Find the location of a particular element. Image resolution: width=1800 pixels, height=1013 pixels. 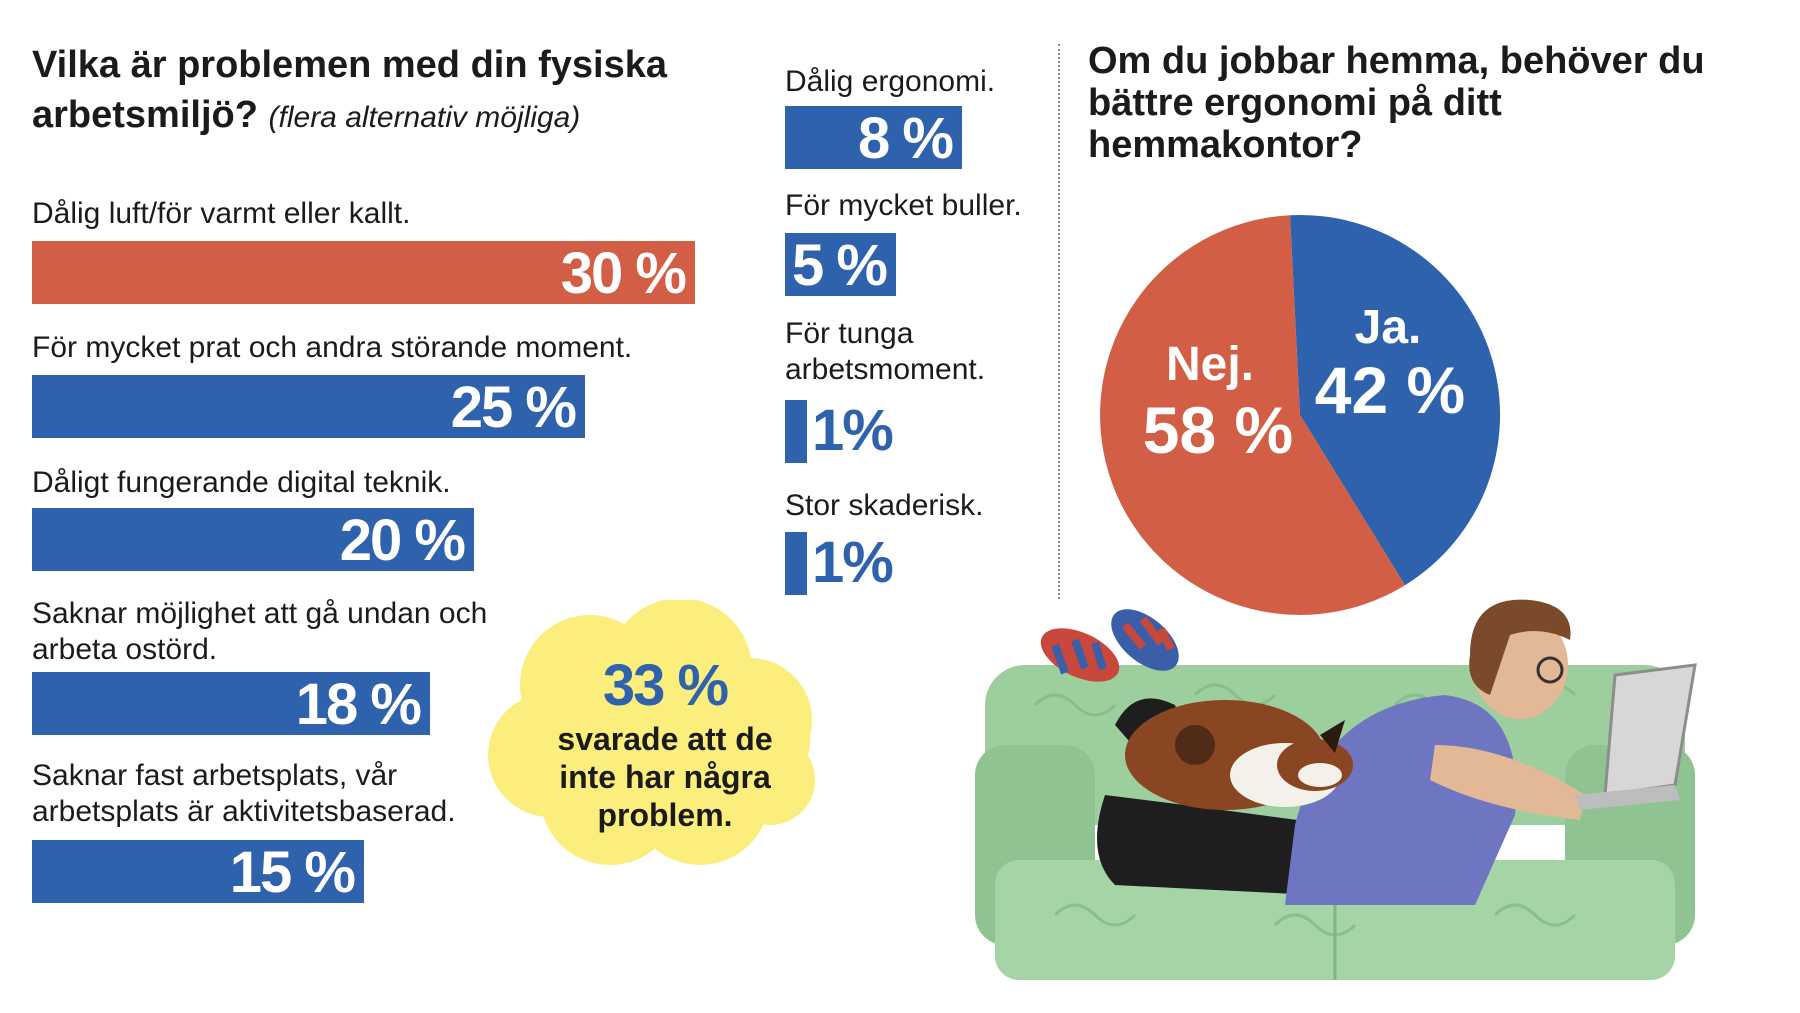

bar-label-2: Dåligt fungerande digital teknik. is located at coordinates (241, 482).